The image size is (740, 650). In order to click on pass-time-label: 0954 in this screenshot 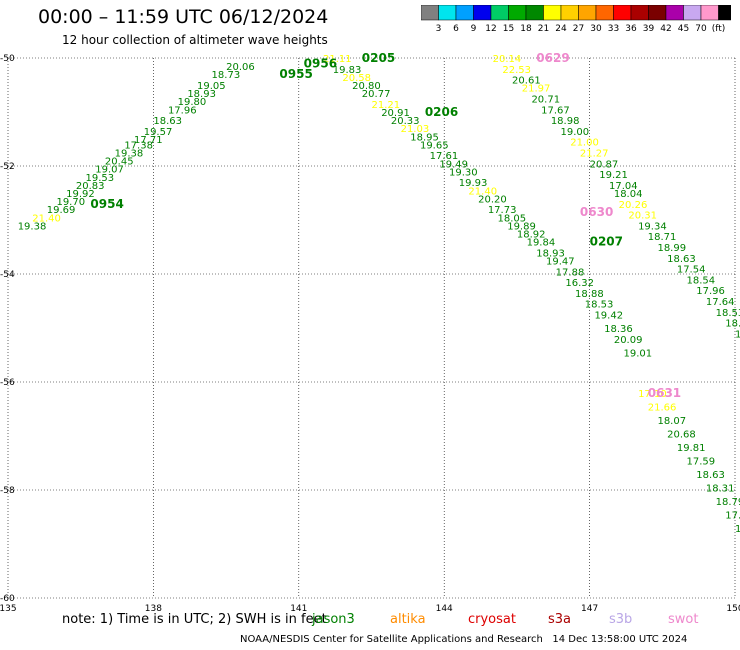, I will do `click(106, 204)`.